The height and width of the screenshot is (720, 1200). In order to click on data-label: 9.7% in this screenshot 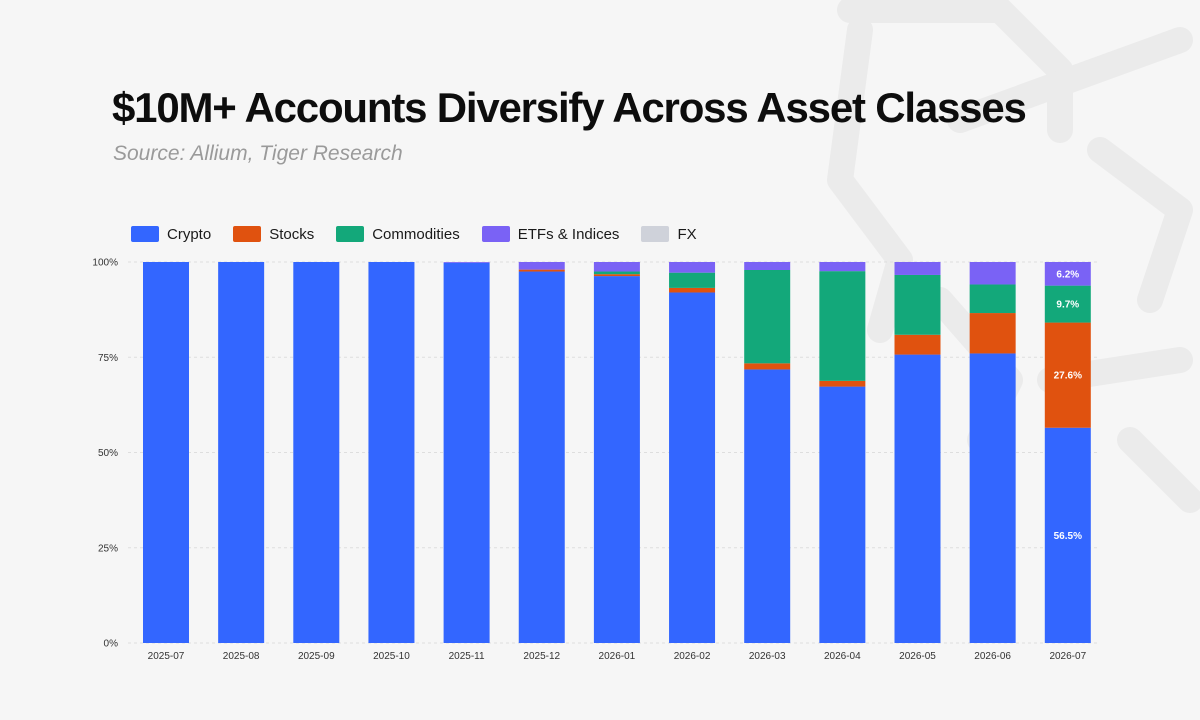, I will do `click(1067, 305)`.